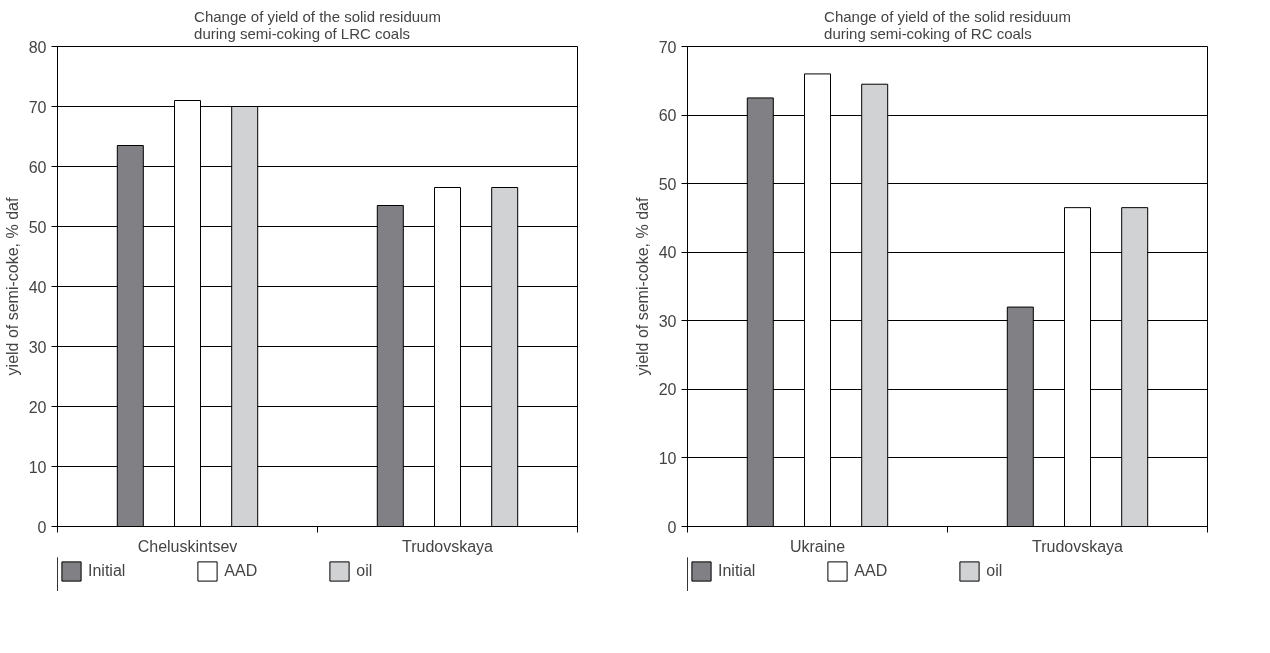 The height and width of the screenshot is (653, 1270). Describe the element at coordinates (37, 47) in the screenshot. I see `y-tick-label: 80` at that location.